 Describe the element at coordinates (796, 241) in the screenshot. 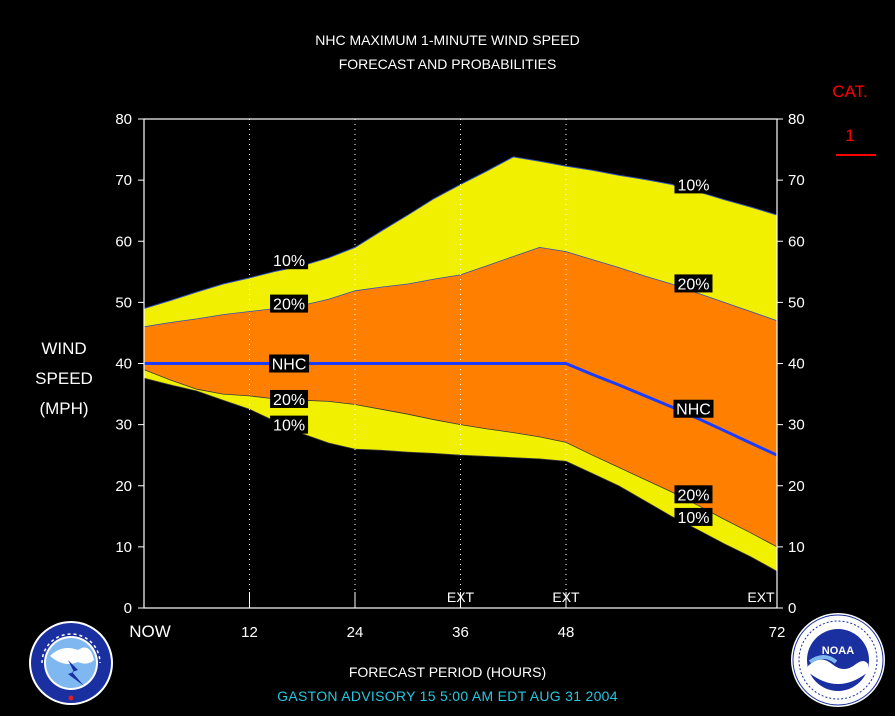

I see `y-tick-label-right-60: 60` at that location.